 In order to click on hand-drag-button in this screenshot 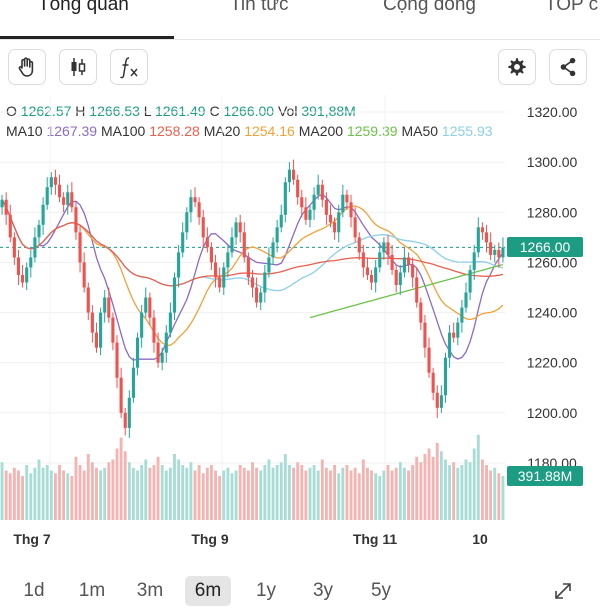, I will do `click(27, 67)`.